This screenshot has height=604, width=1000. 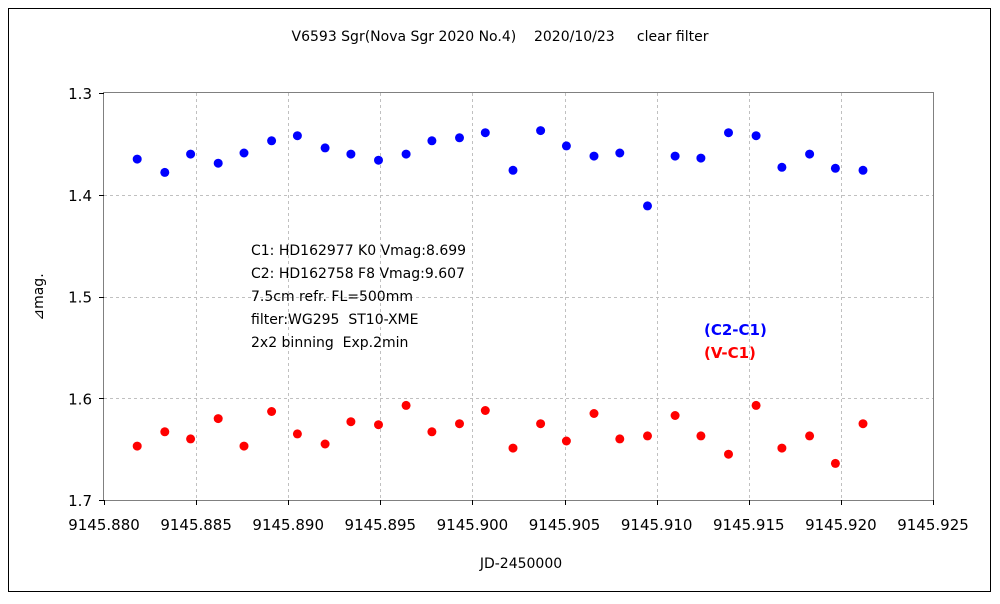 I want to click on y-axis-label: ⊿mag., so click(x=39, y=296).